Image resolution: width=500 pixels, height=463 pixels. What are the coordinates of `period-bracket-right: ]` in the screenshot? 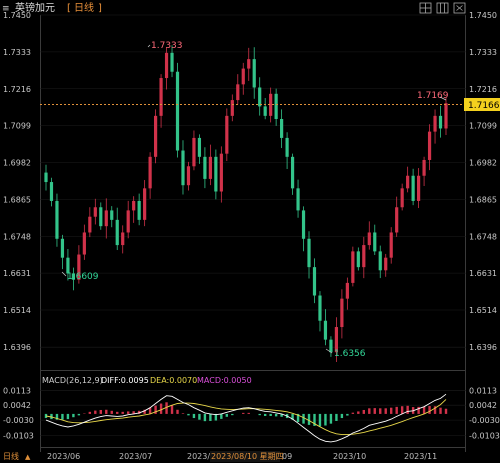 It's located at (100, 8).